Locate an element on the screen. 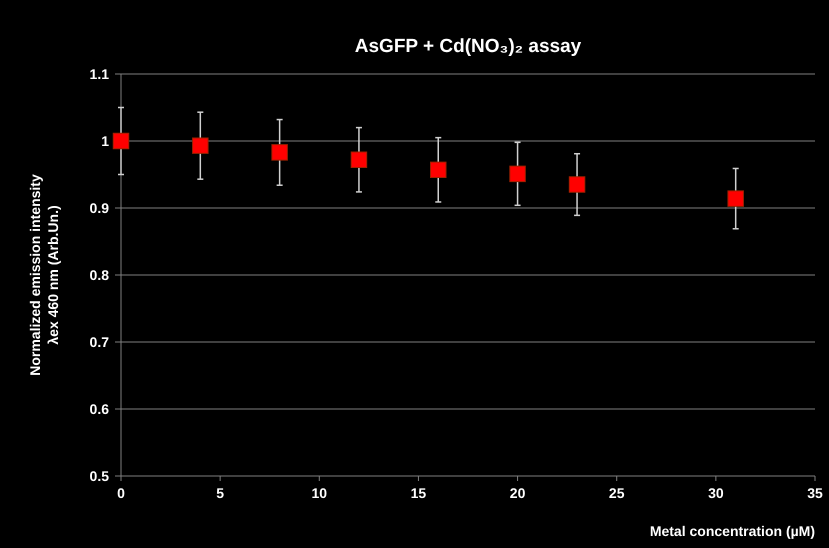  x-tick-label: 20 is located at coordinates (518, 493).